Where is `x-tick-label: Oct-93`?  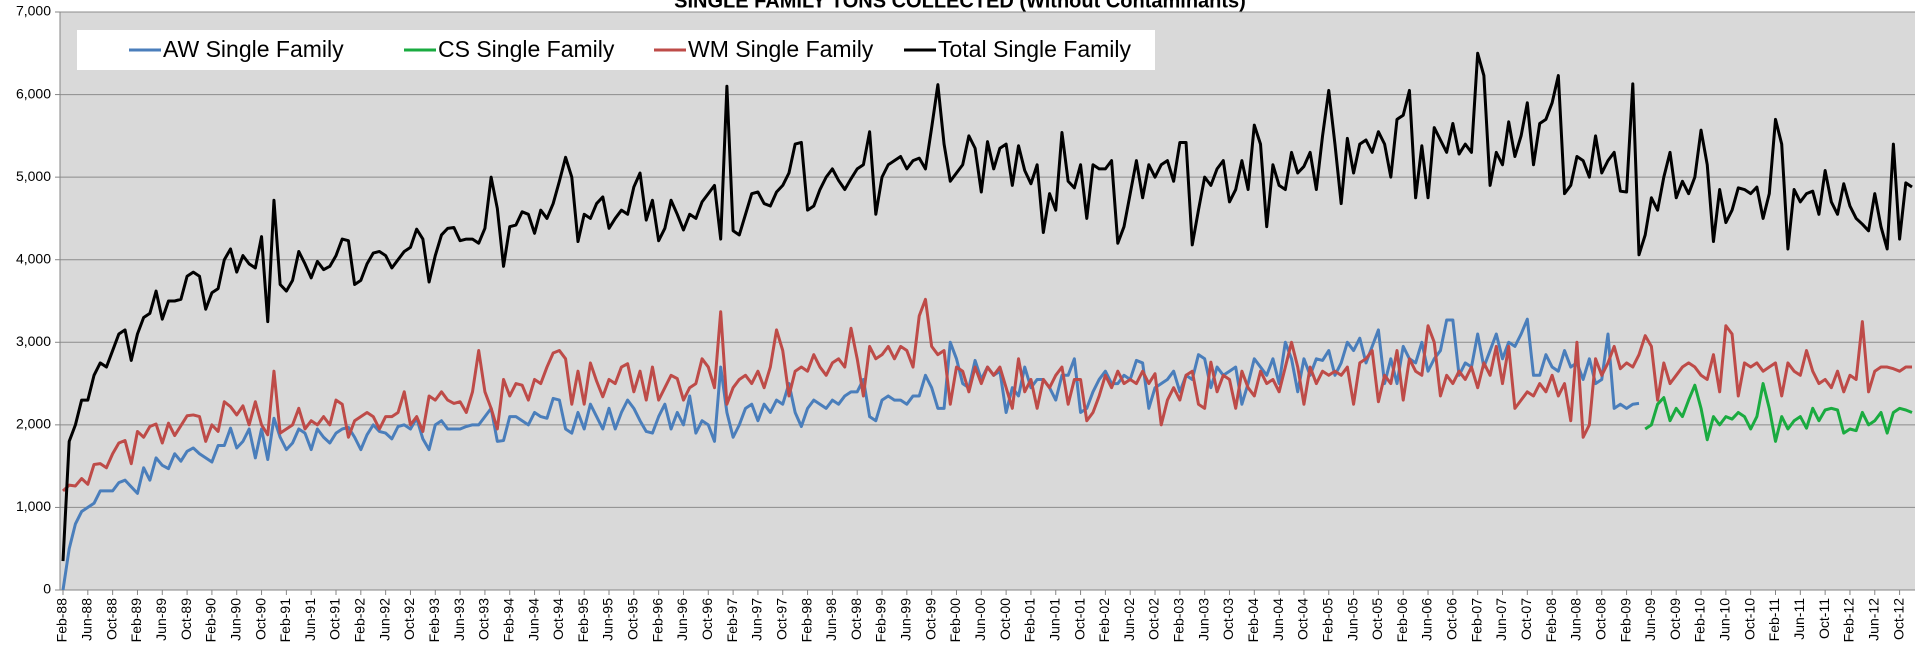 x-tick-label: Oct-93 is located at coordinates (484, 619).